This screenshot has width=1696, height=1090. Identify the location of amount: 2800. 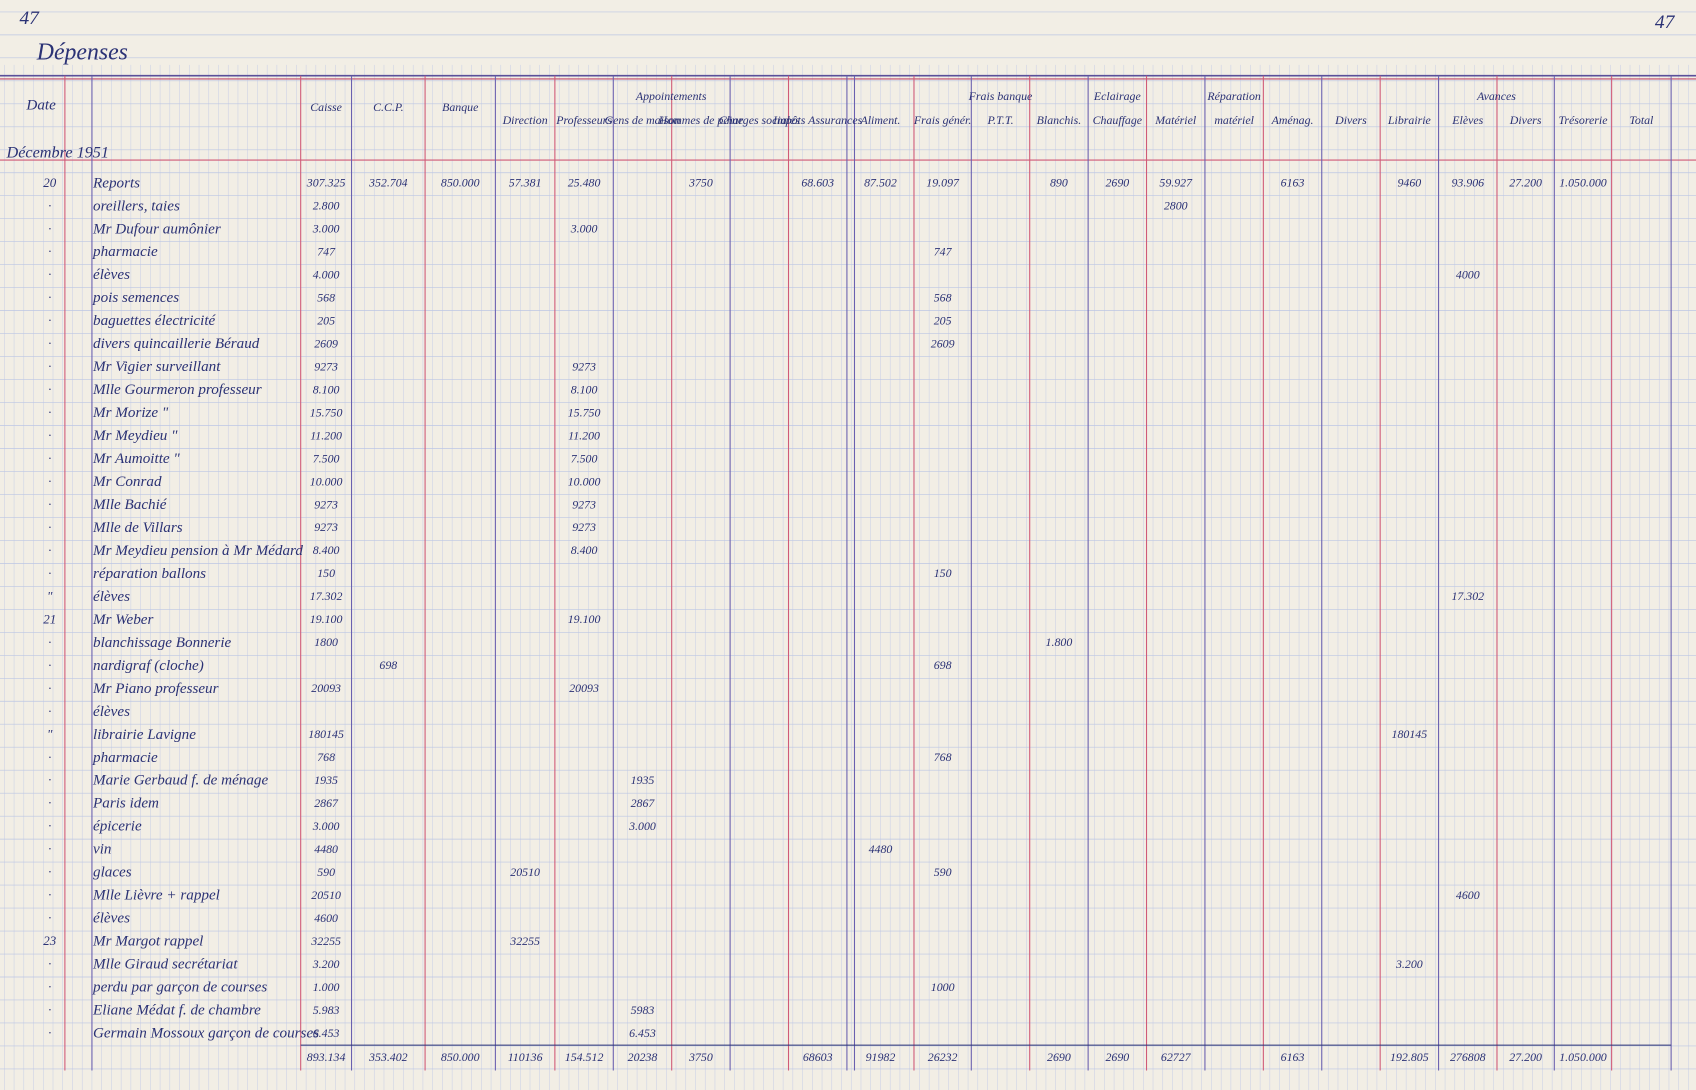
(1176, 206).